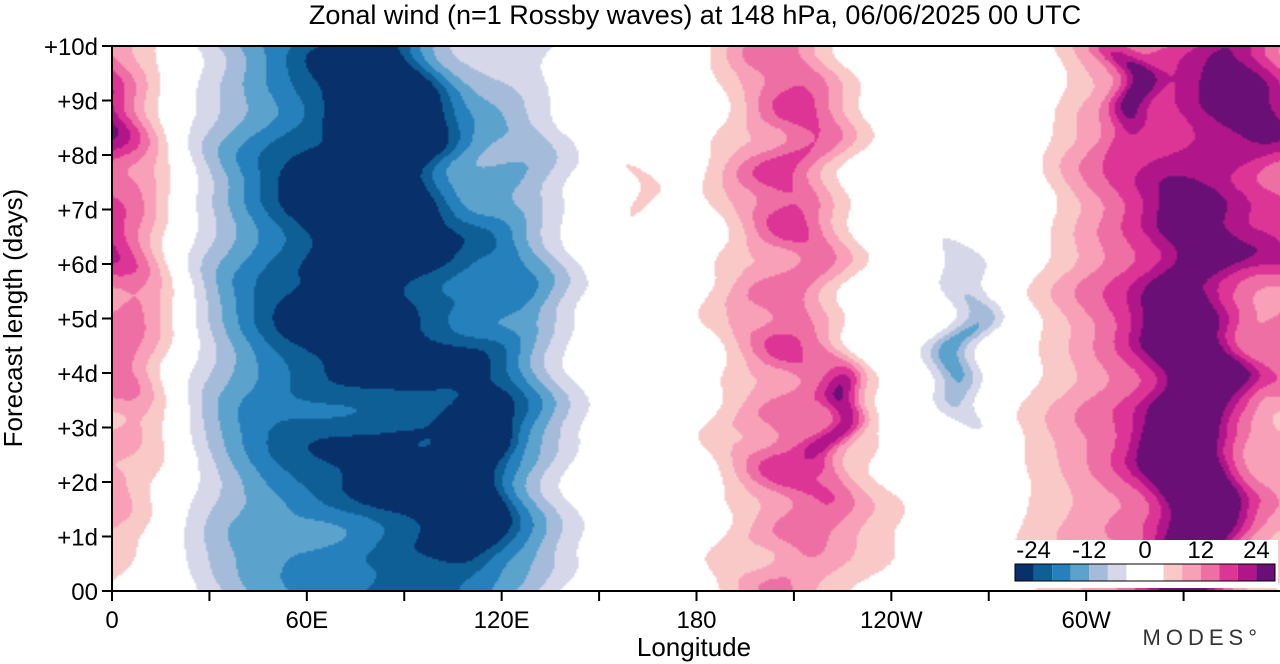 The width and height of the screenshot is (1280, 664). I want to click on colorbar-label: 24, so click(1256, 550).